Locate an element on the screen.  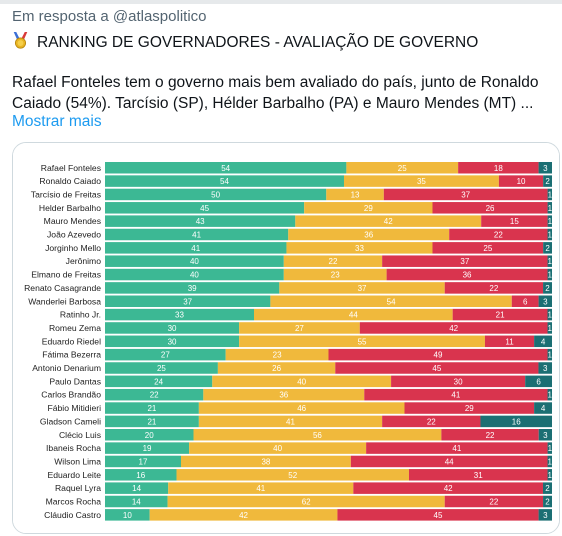
data-label: 4 is located at coordinates (543, 341).